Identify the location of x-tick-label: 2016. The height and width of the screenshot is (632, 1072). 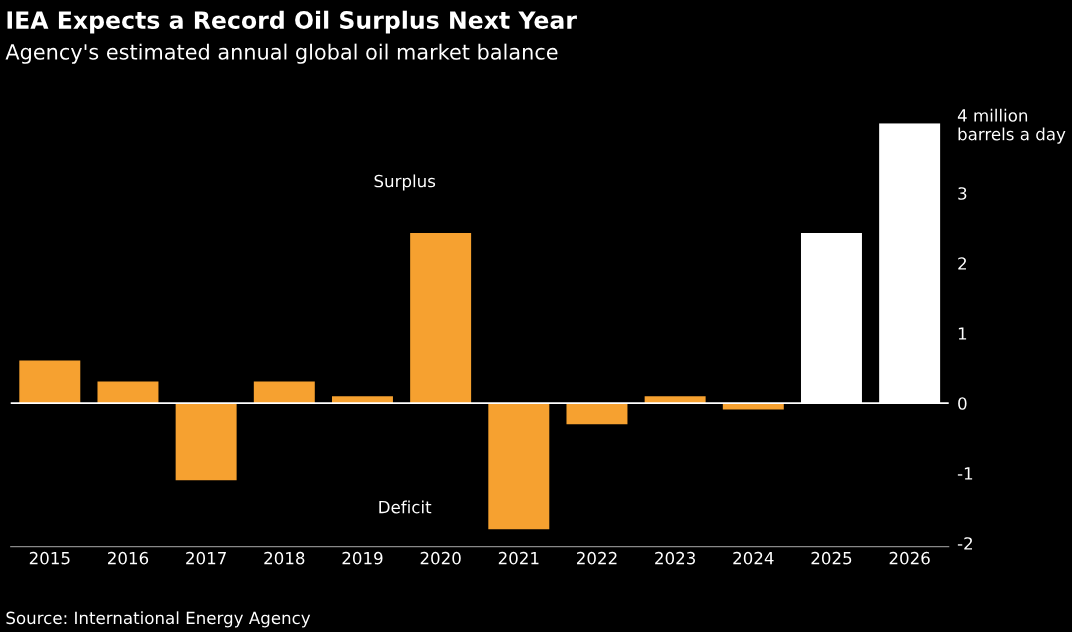
(128, 558).